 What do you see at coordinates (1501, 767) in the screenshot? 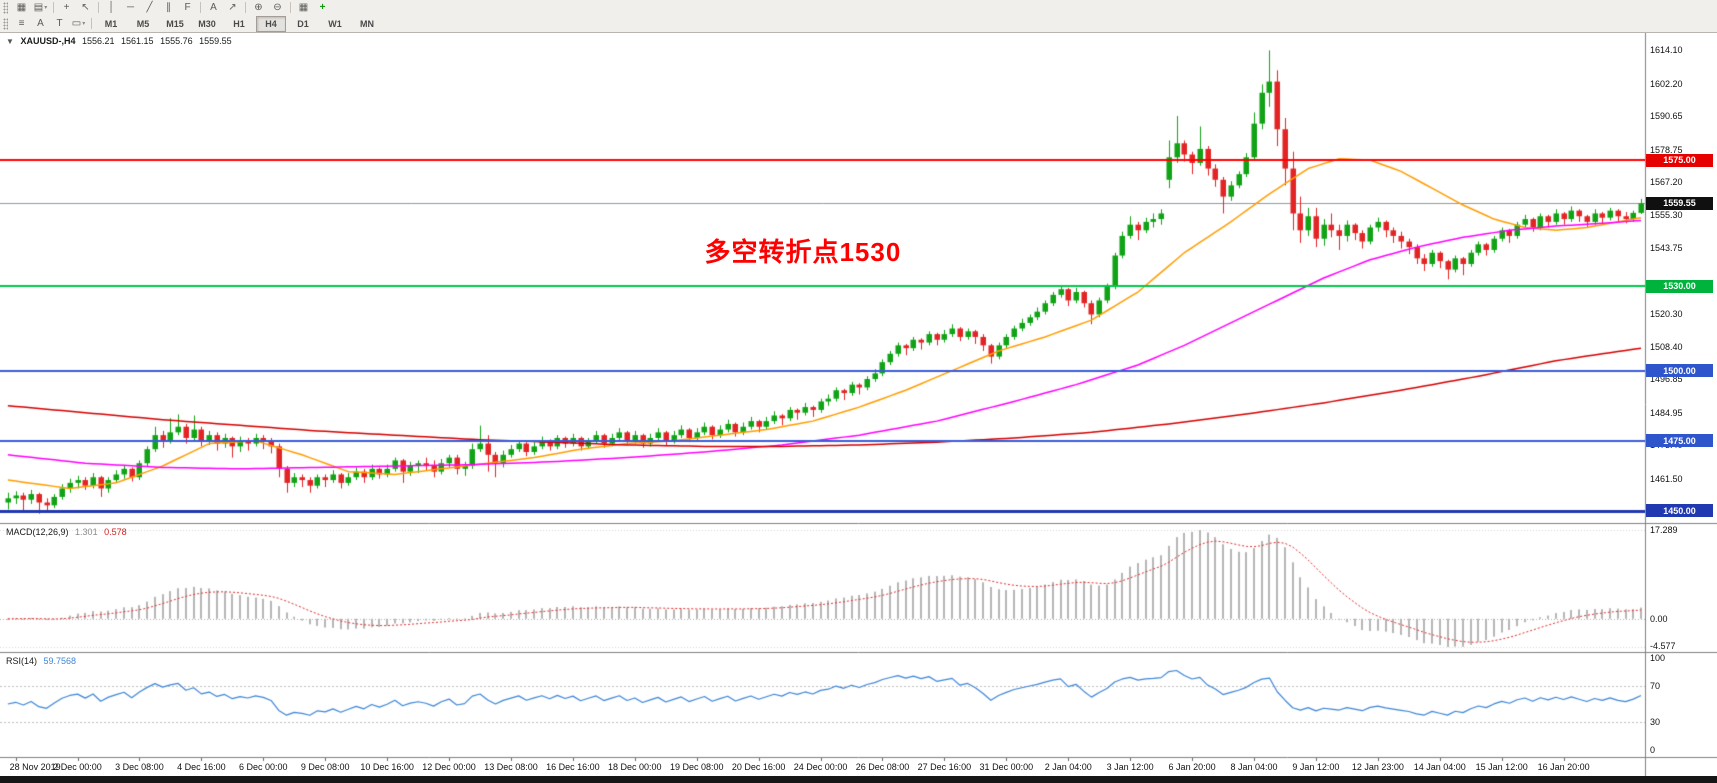
I see `time-axis-label: 15 Jan 12:00` at bounding box center [1501, 767].